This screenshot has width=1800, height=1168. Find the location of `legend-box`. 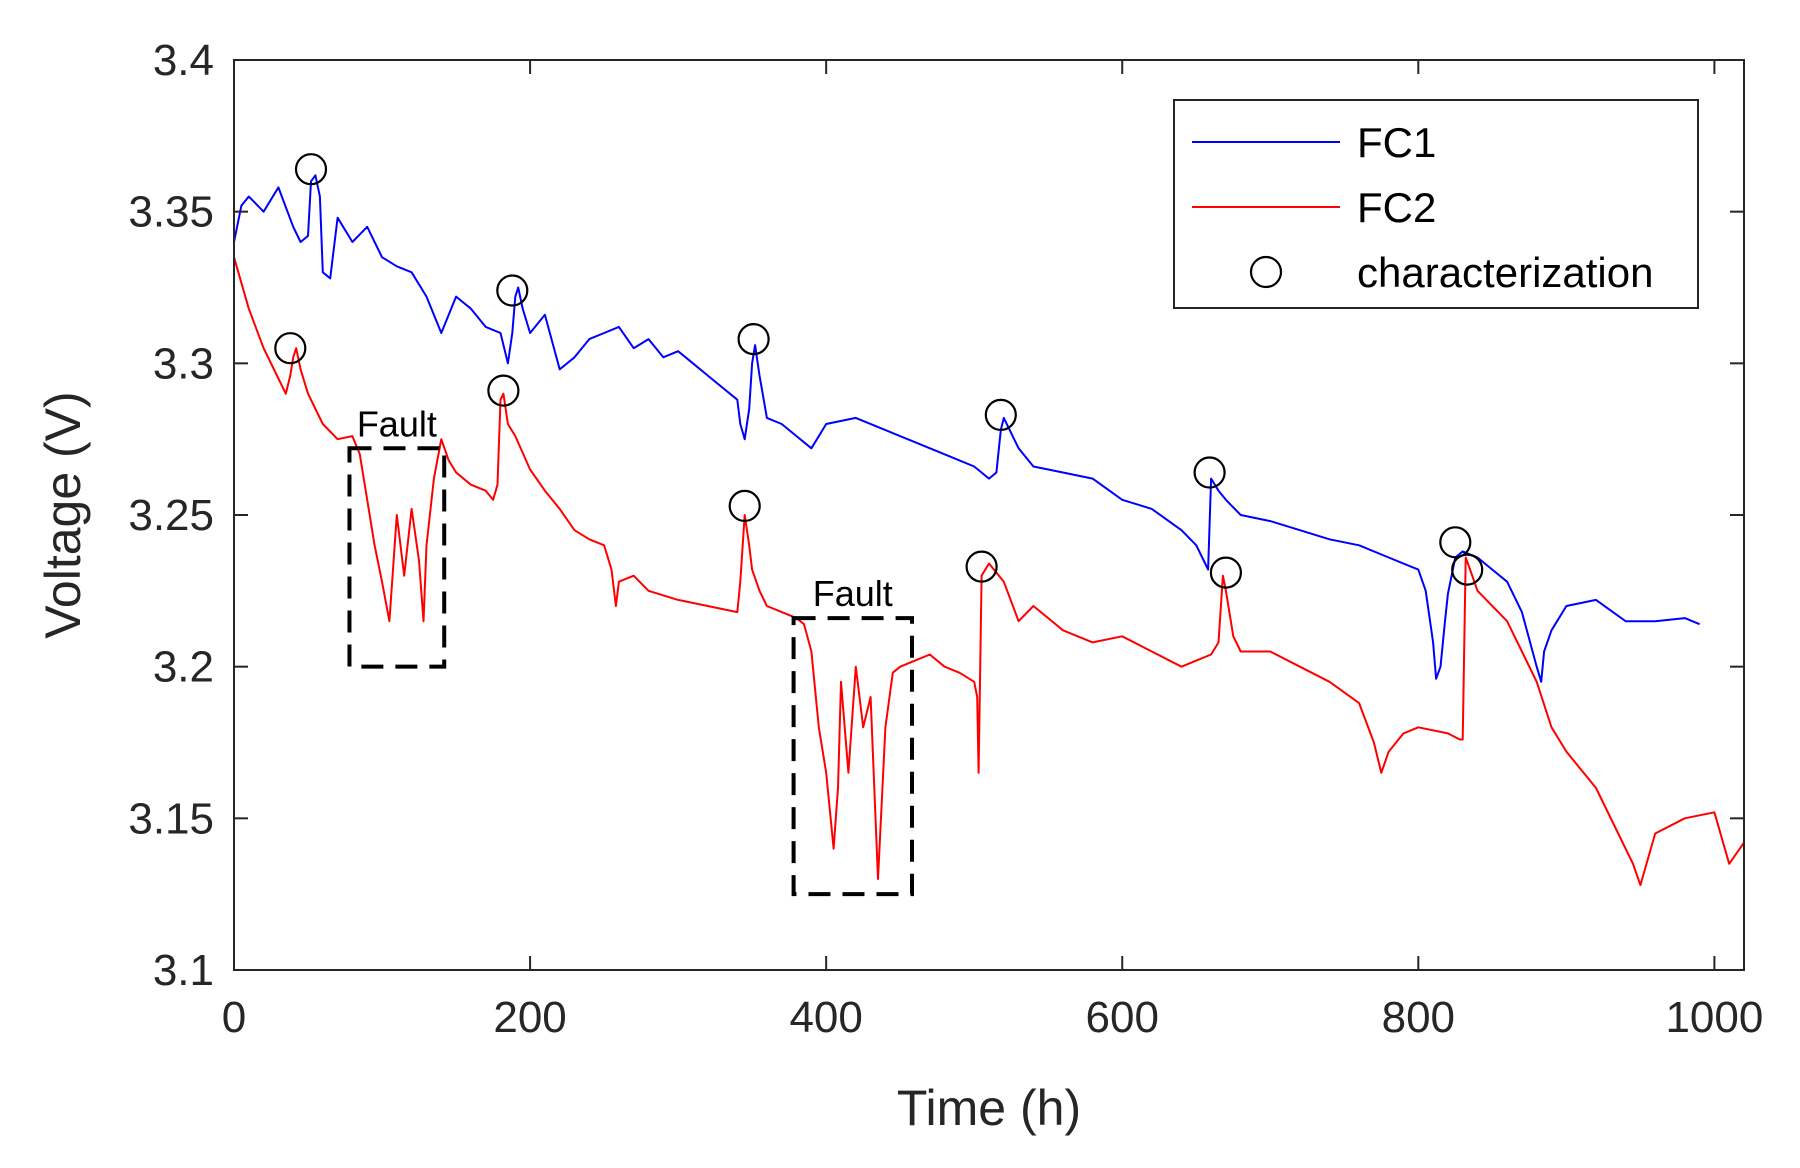

legend-box is located at coordinates (1436, 204).